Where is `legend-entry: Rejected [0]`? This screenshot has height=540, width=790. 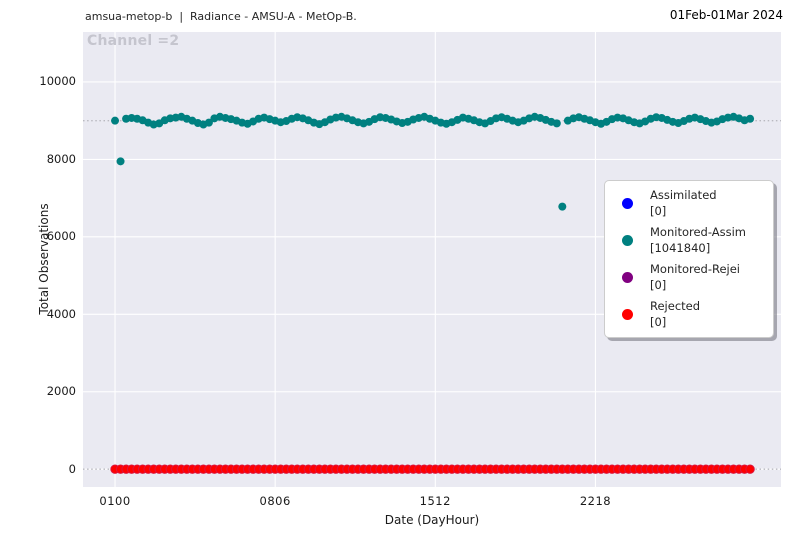
legend-entry: Rejected [0] is located at coordinates (690, 314).